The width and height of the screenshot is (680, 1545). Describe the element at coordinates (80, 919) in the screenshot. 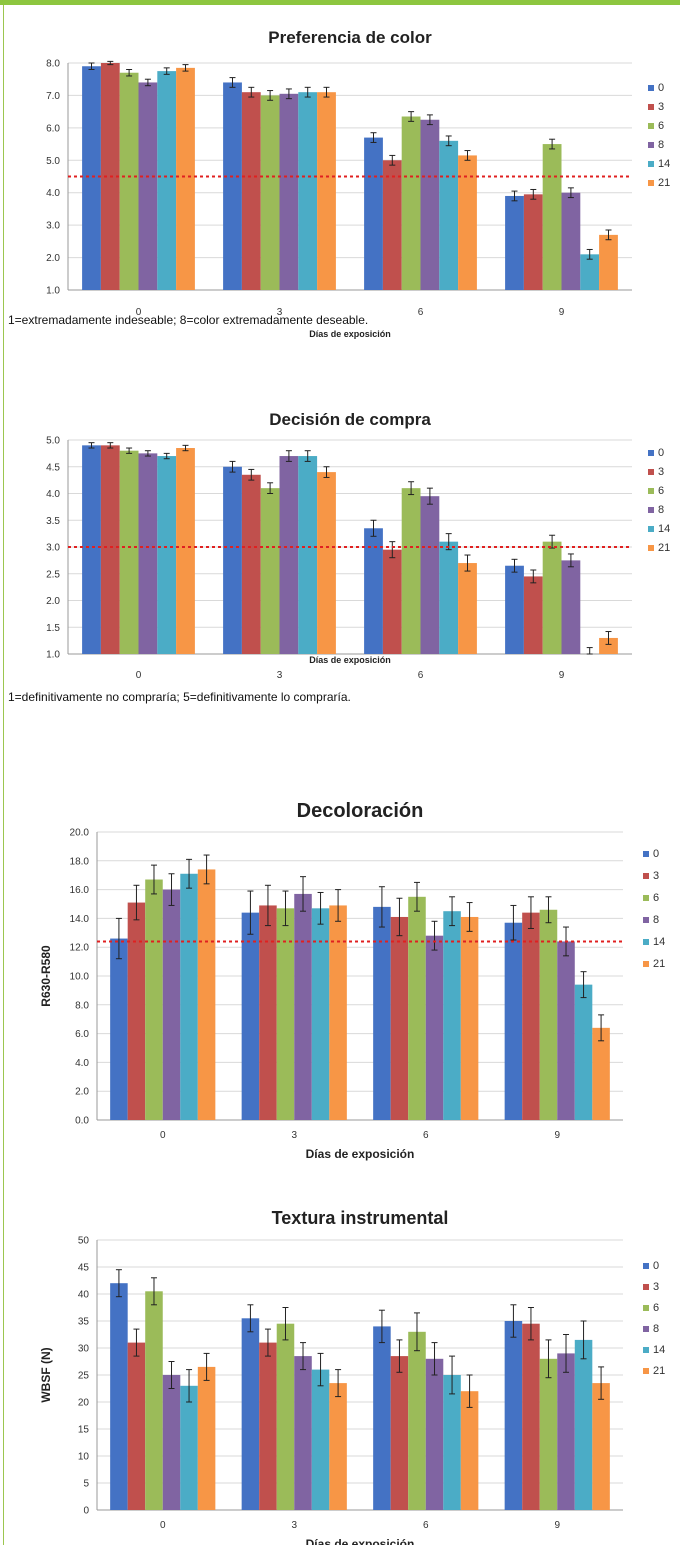

I see `y-tick-label: 14.0` at that location.